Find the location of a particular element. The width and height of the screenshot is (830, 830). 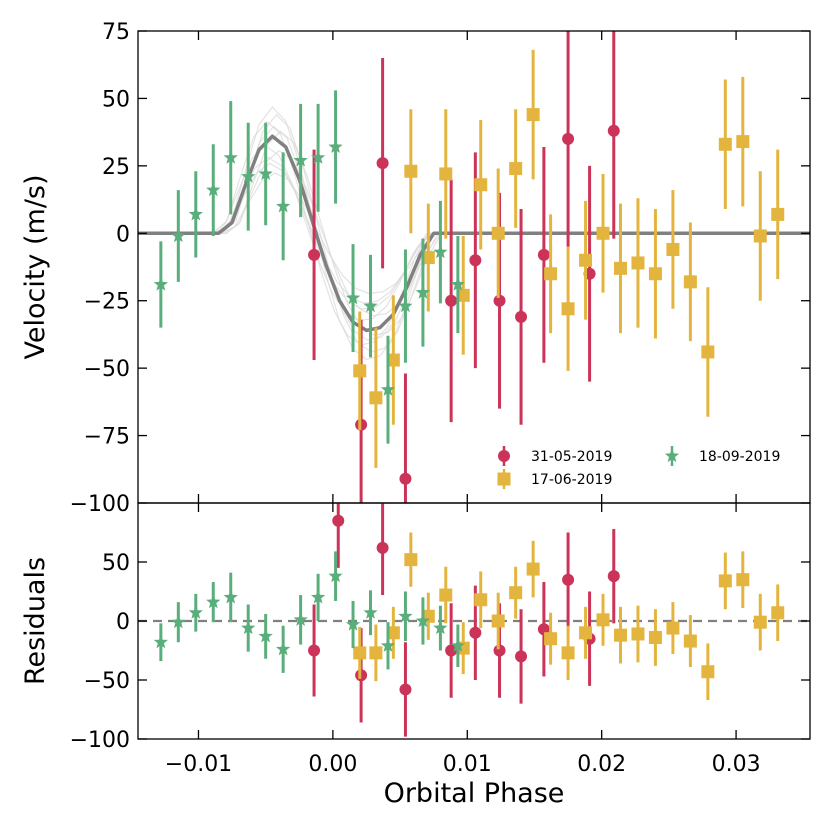

y-tick-label: 25 is located at coordinates (116, 167).